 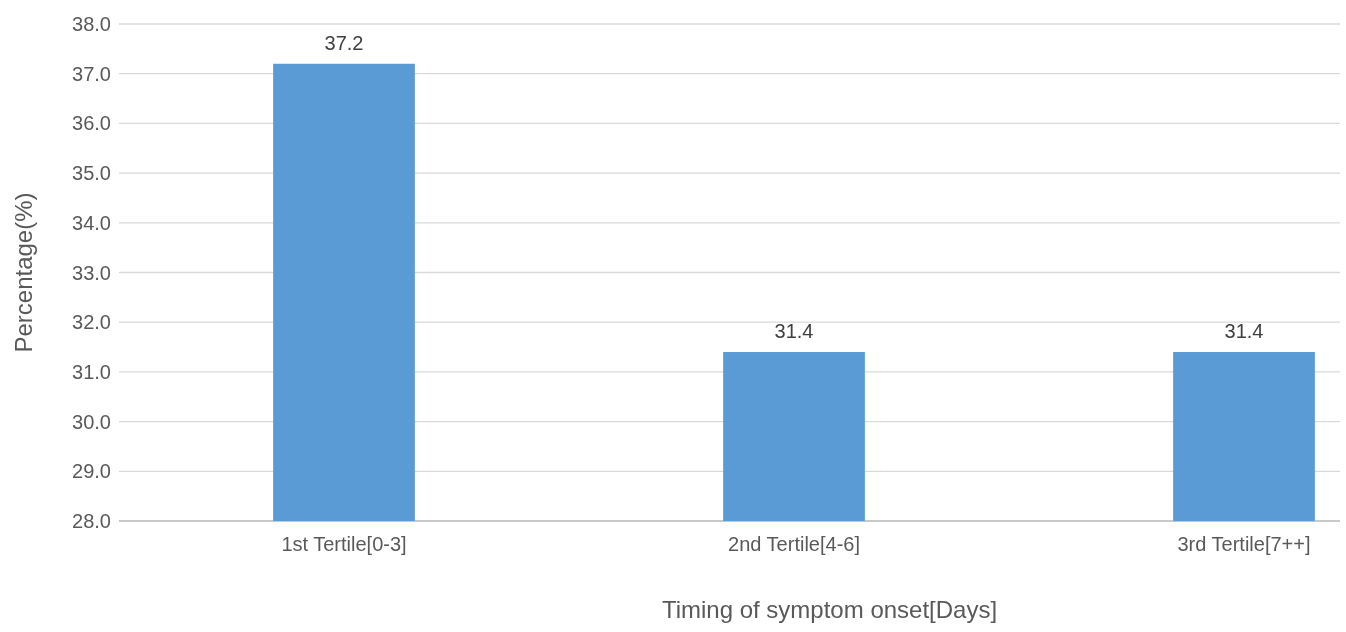 What do you see at coordinates (794, 544) in the screenshot?
I see `x-tick-label: 2nd Tertile[4-6]` at bounding box center [794, 544].